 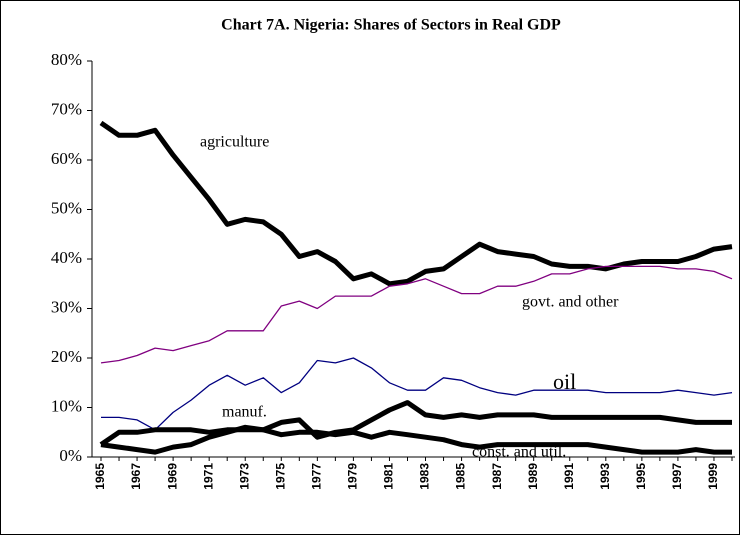 What do you see at coordinates (66, 207) in the screenshot?
I see `y-tick-label: 50%` at bounding box center [66, 207].